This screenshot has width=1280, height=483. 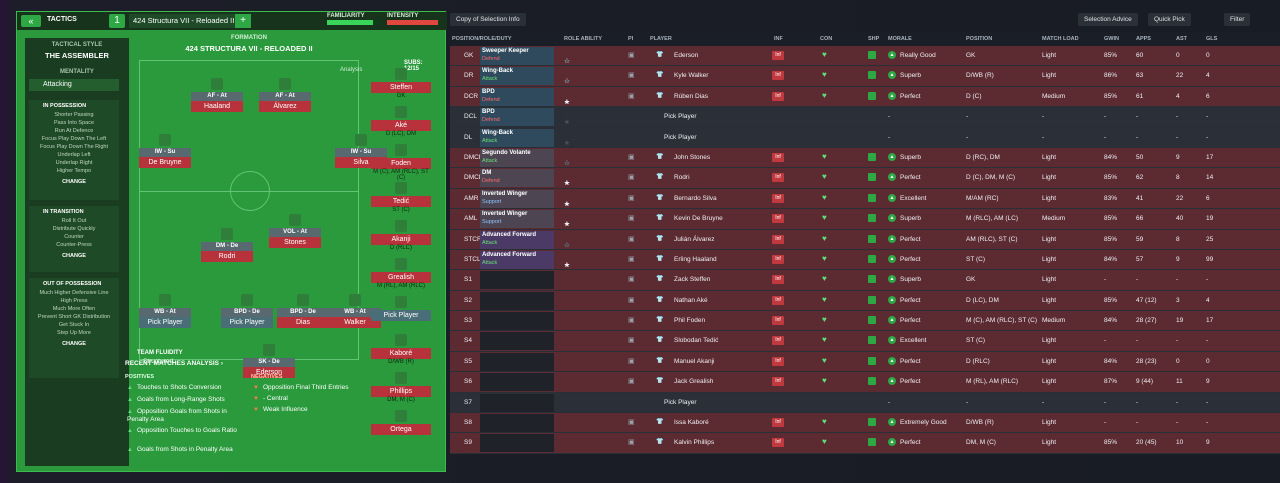 What do you see at coordinates (691, 423) in the screenshot?
I see `player-name: Issa Kaboré` at bounding box center [691, 423].